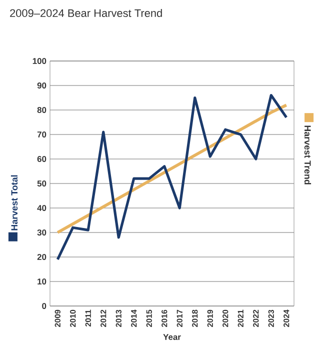  What do you see at coordinates (41, 135) in the screenshot?
I see `y-tick-label: 70` at bounding box center [41, 135].